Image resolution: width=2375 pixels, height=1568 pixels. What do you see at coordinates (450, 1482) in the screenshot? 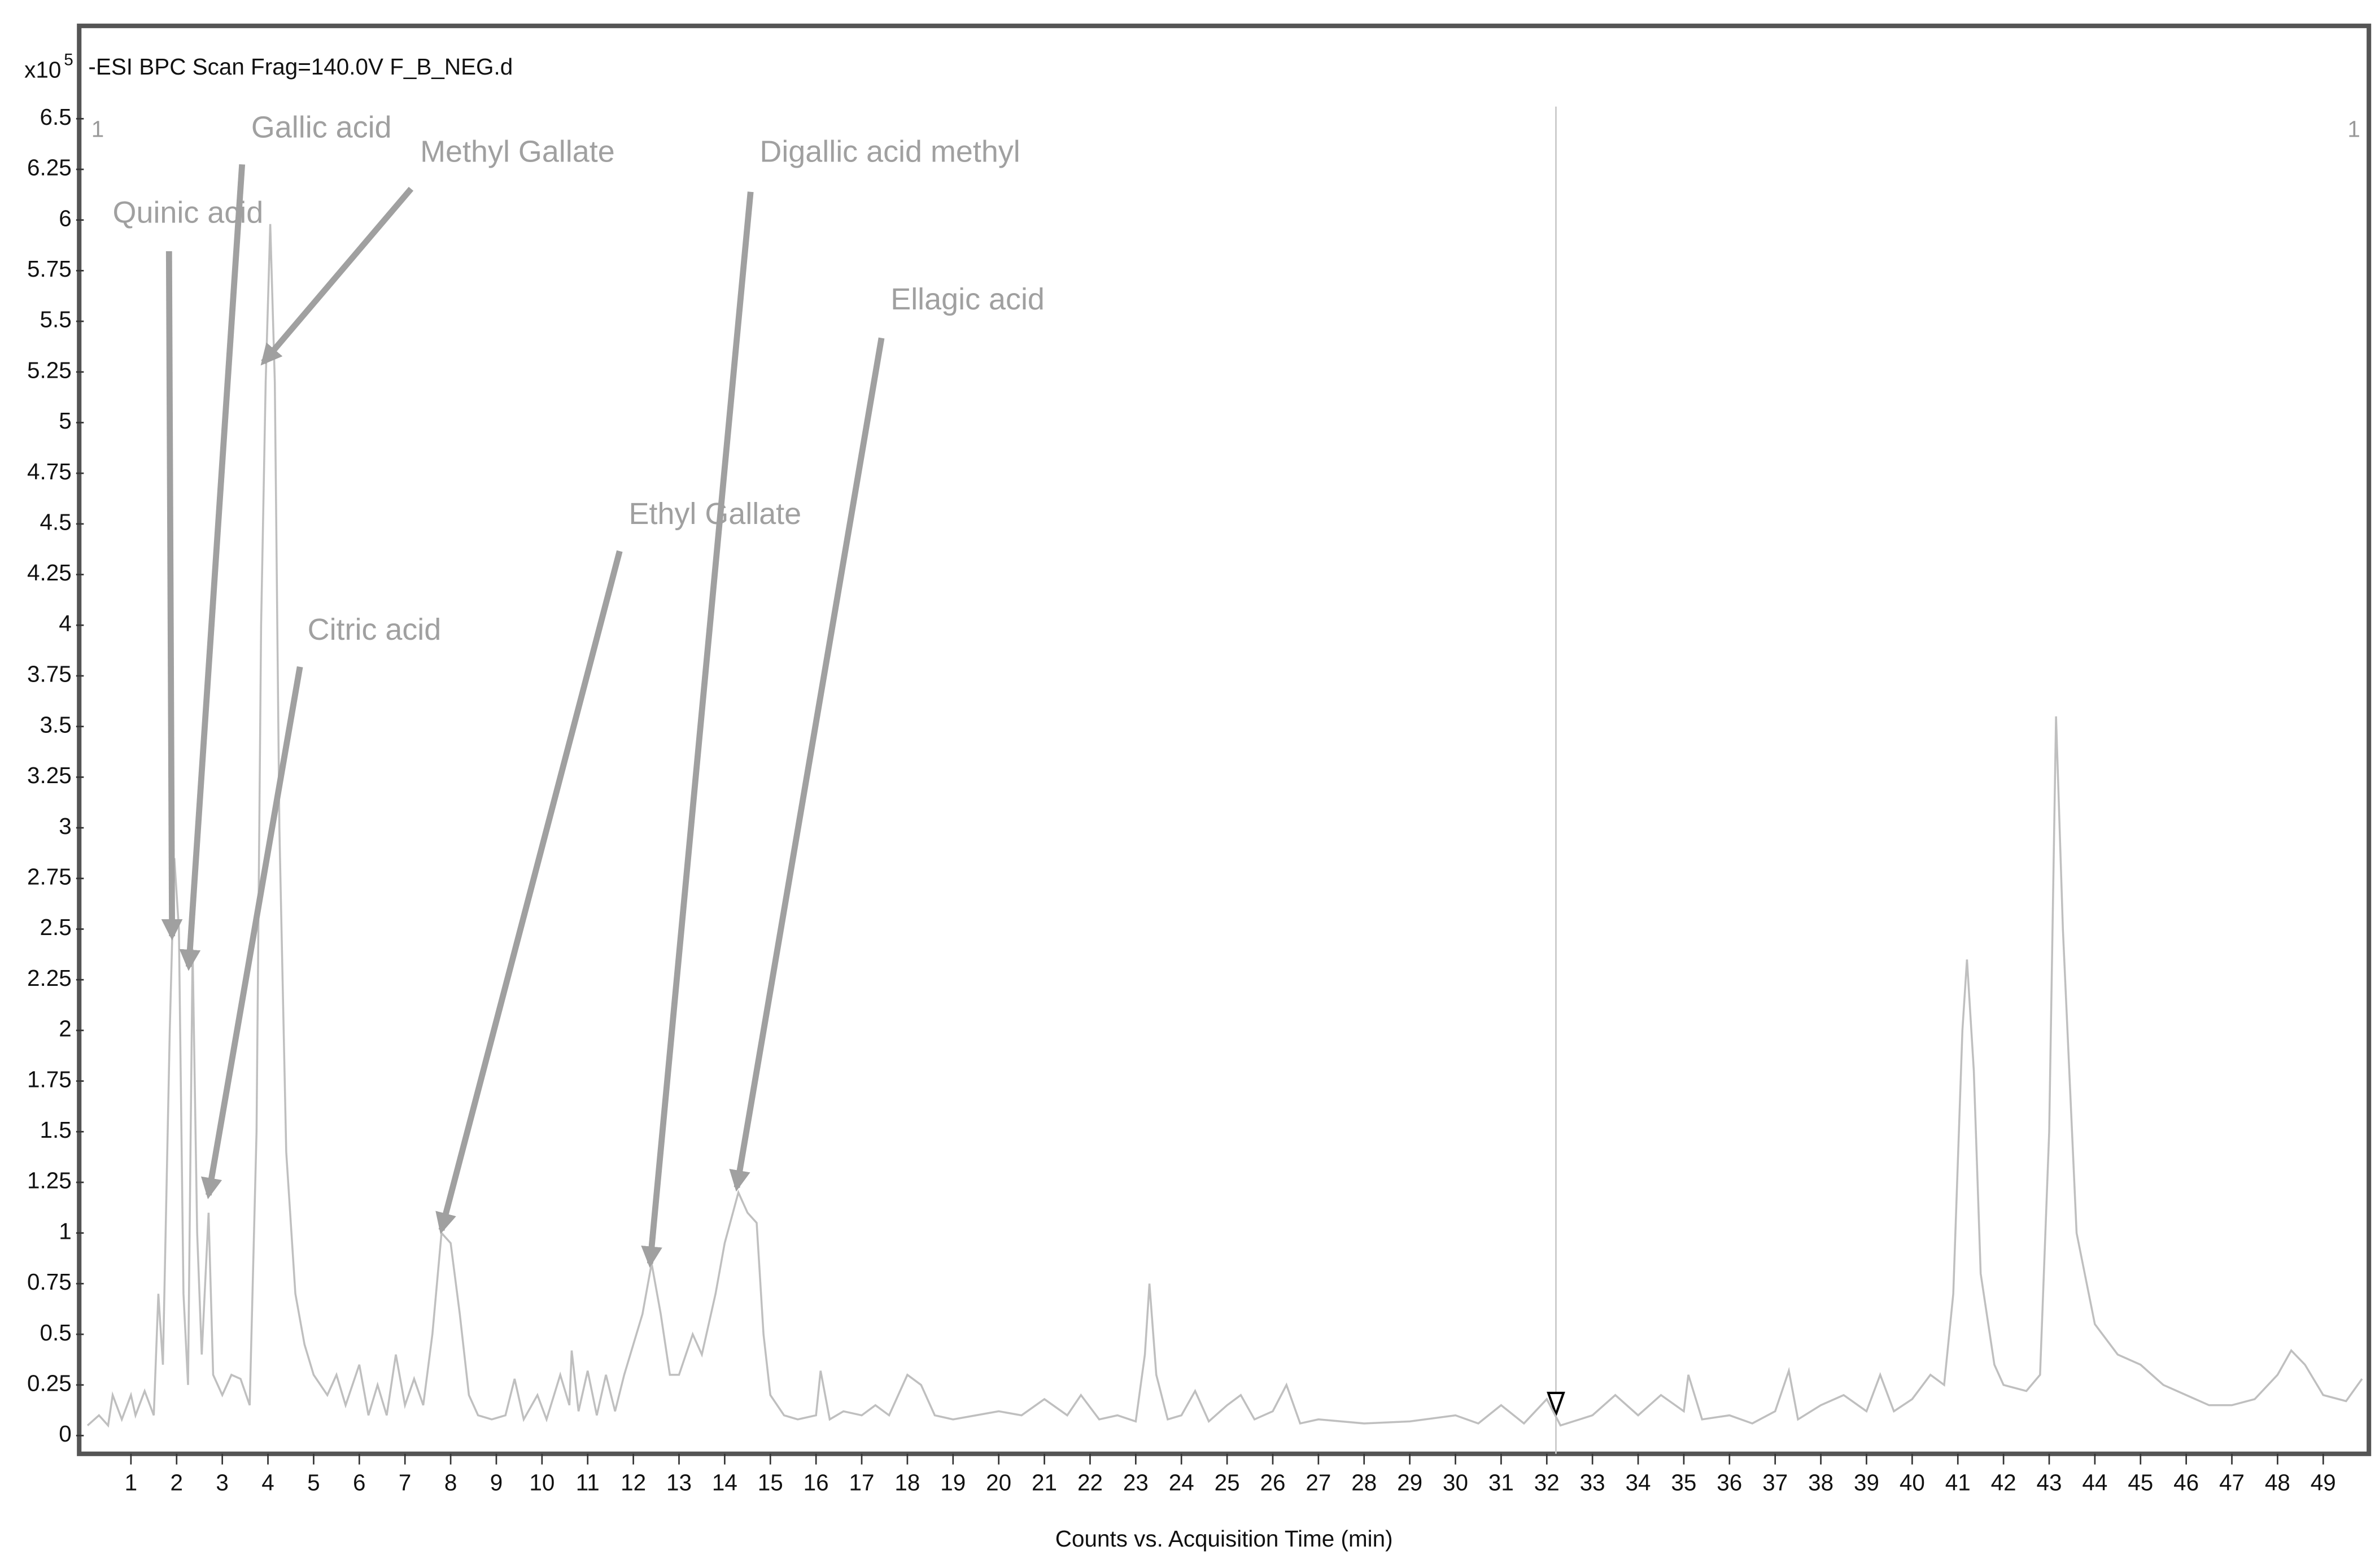
I see `x-tick-label: 8` at bounding box center [450, 1482].